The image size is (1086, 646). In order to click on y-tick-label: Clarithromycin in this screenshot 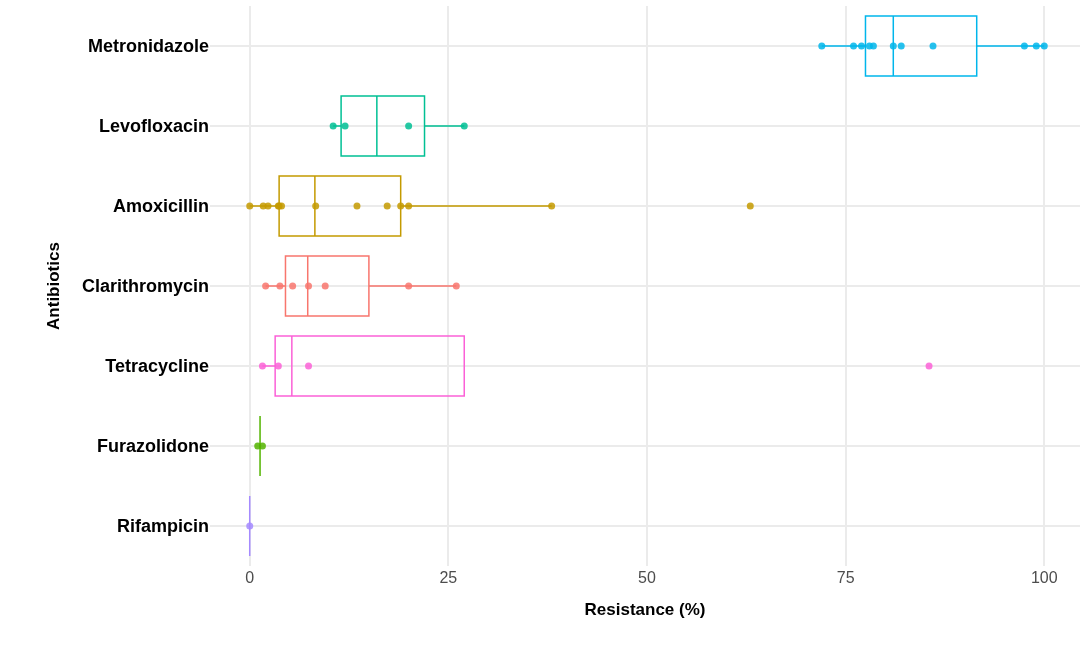, I will do `click(145, 286)`.